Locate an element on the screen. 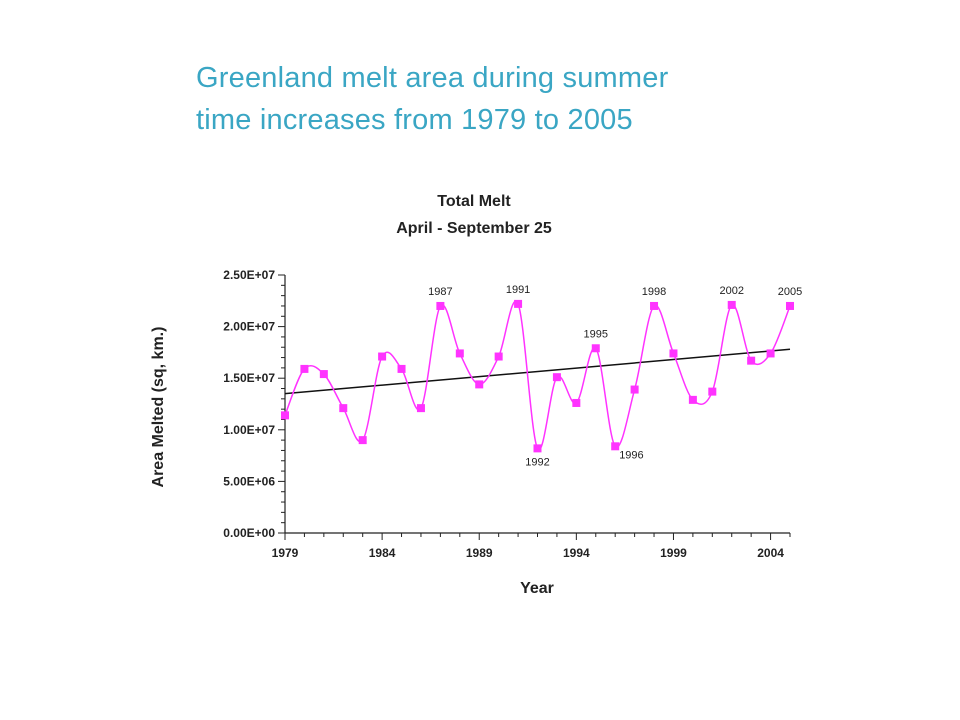 Image resolution: width=960 pixels, height=720 pixels. y-axis-label: Area Melted (sq, km.) is located at coordinates (158, 407).